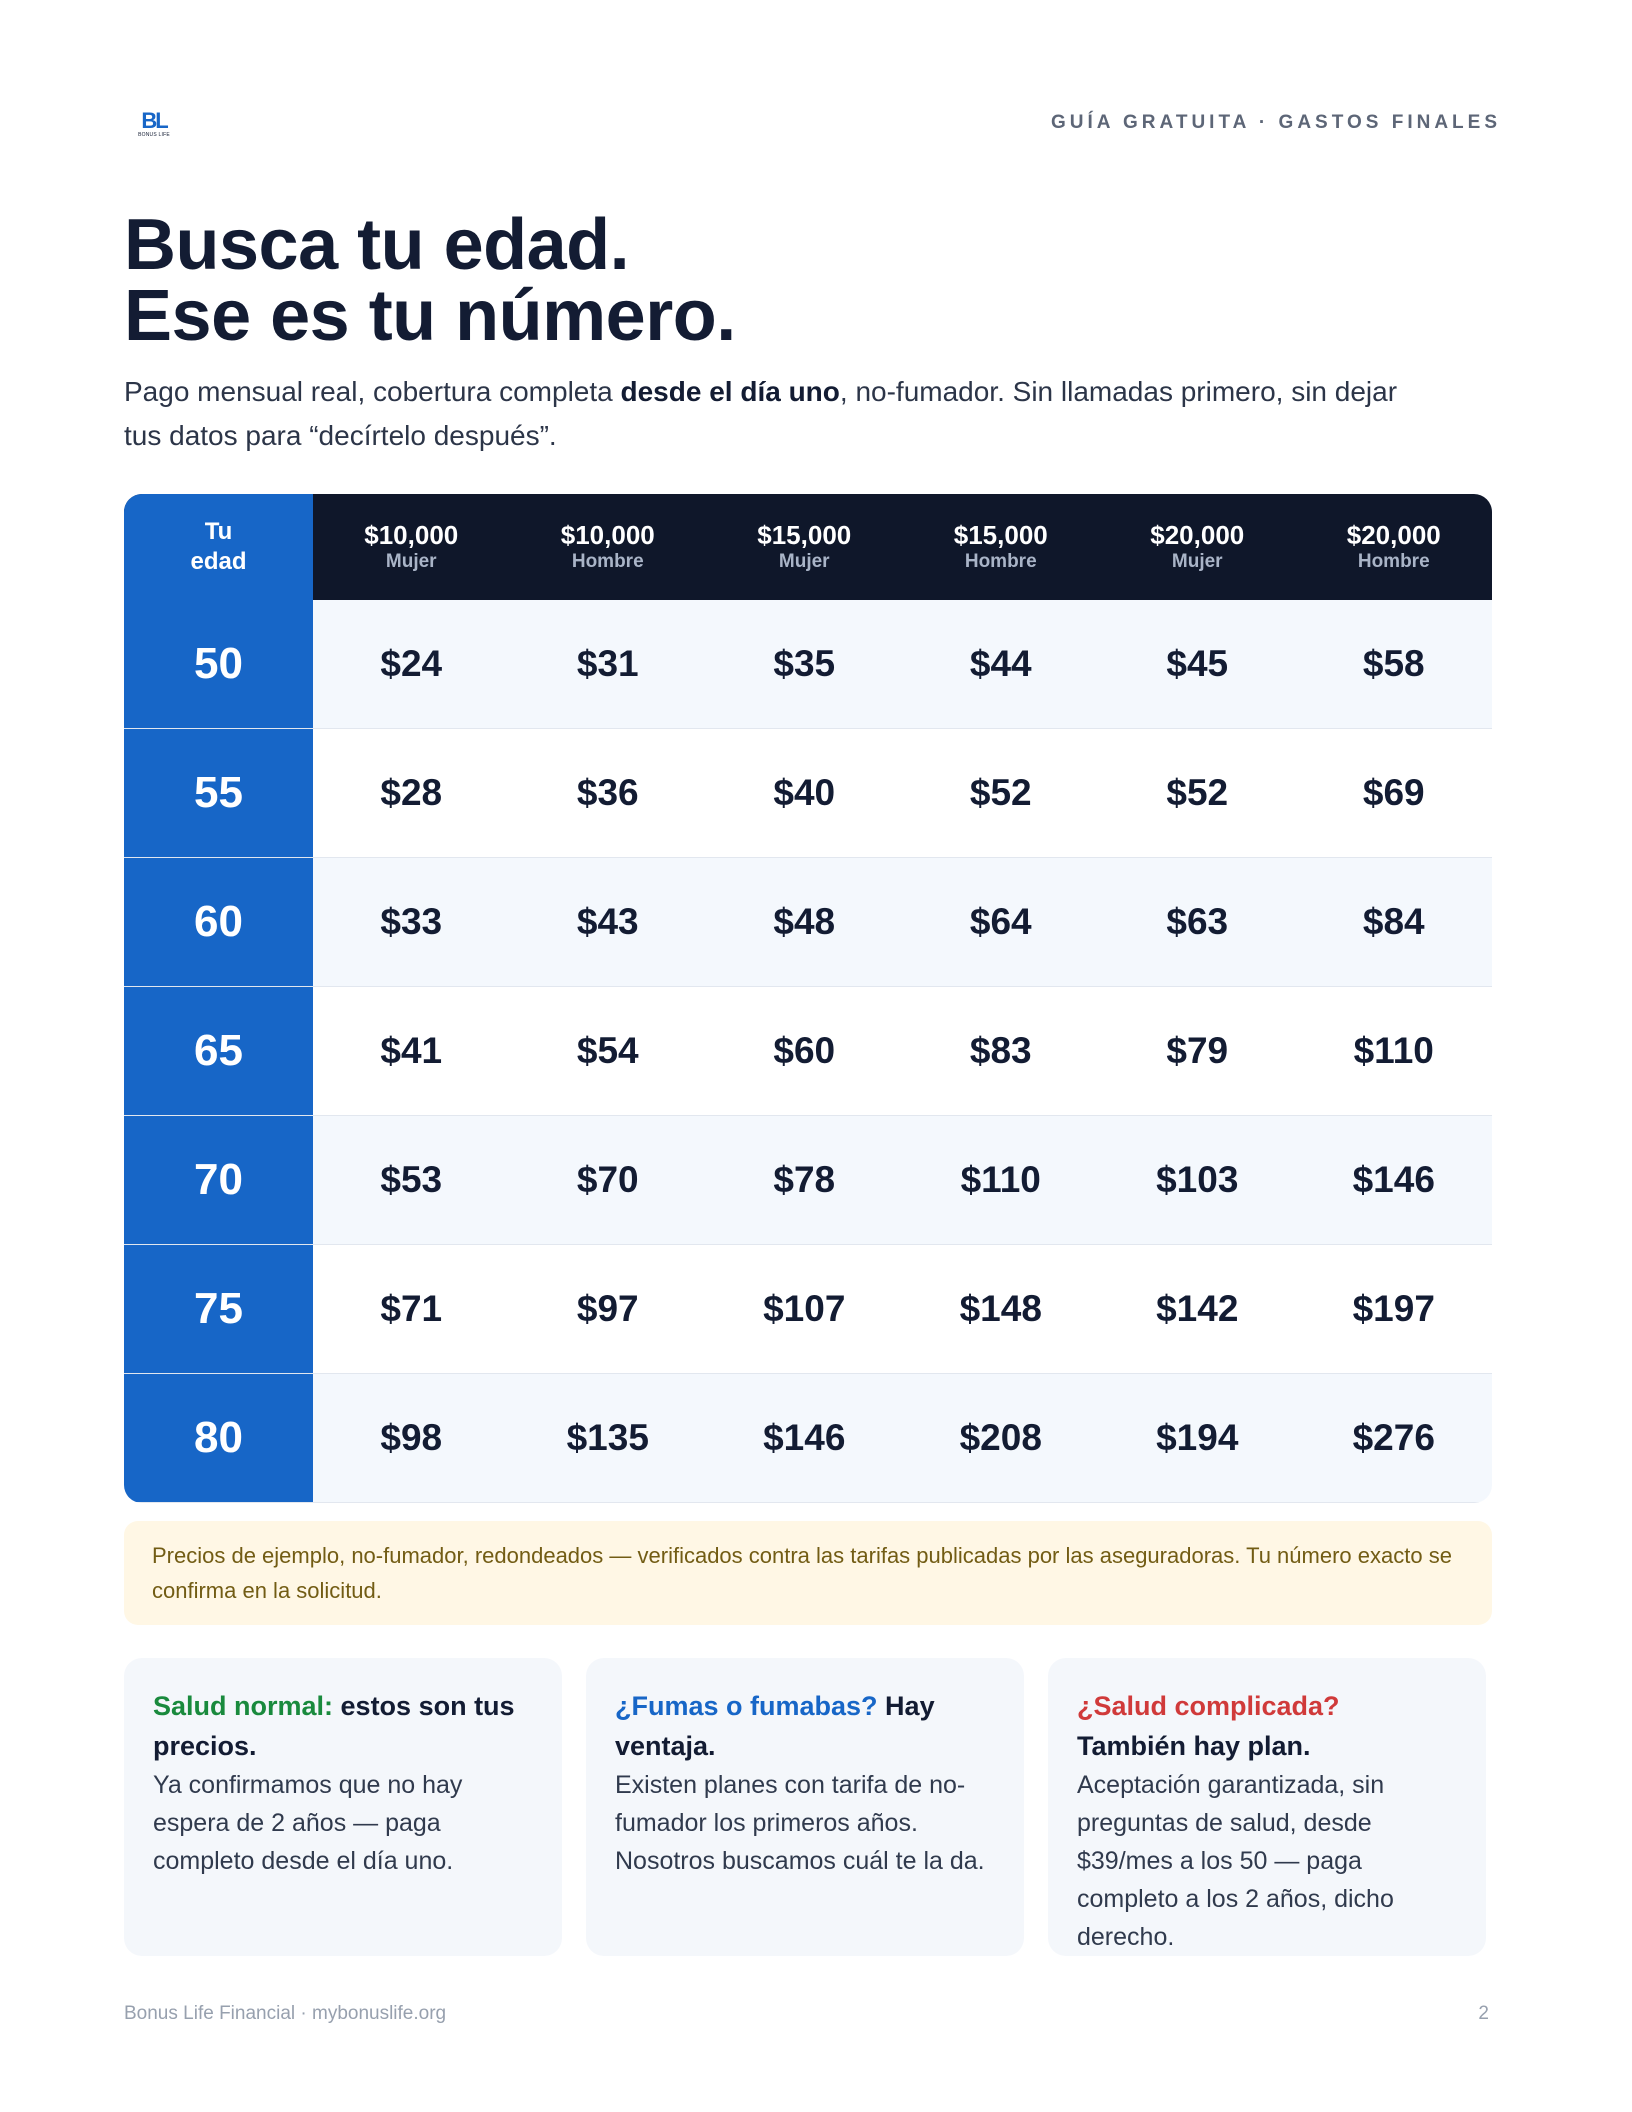  I want to click on coverage-column-header: $15,000 Mujer, so click(804, 547).